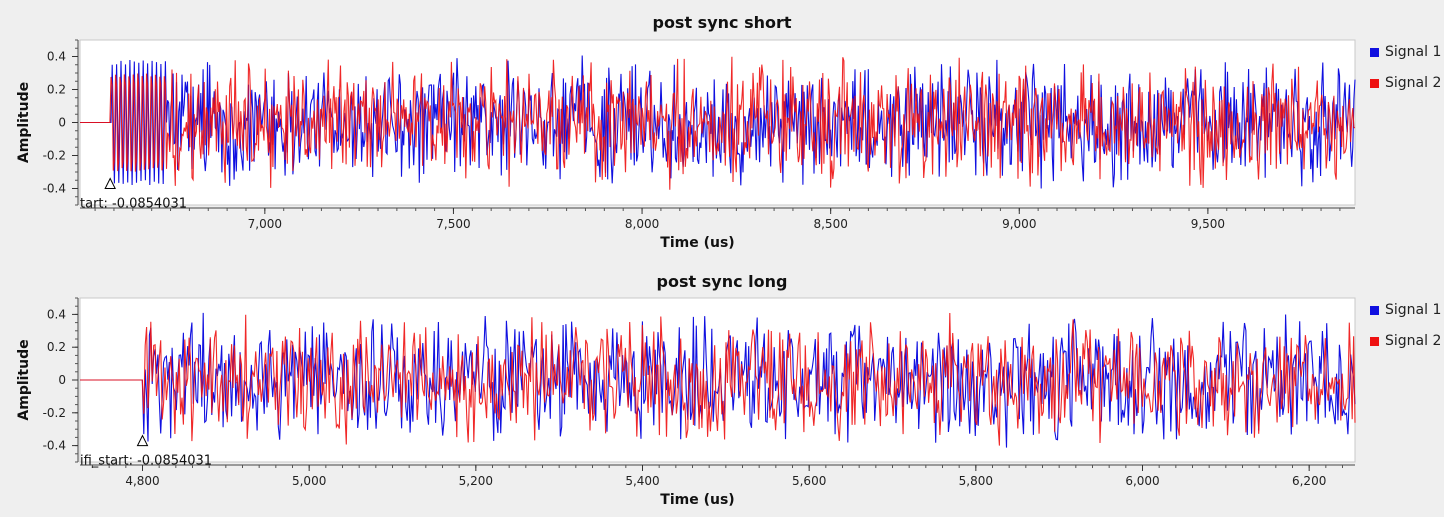 This screenshot has height=517, width=1444. I want to click on x-tick-label: 9,500, so click(1208, 224).